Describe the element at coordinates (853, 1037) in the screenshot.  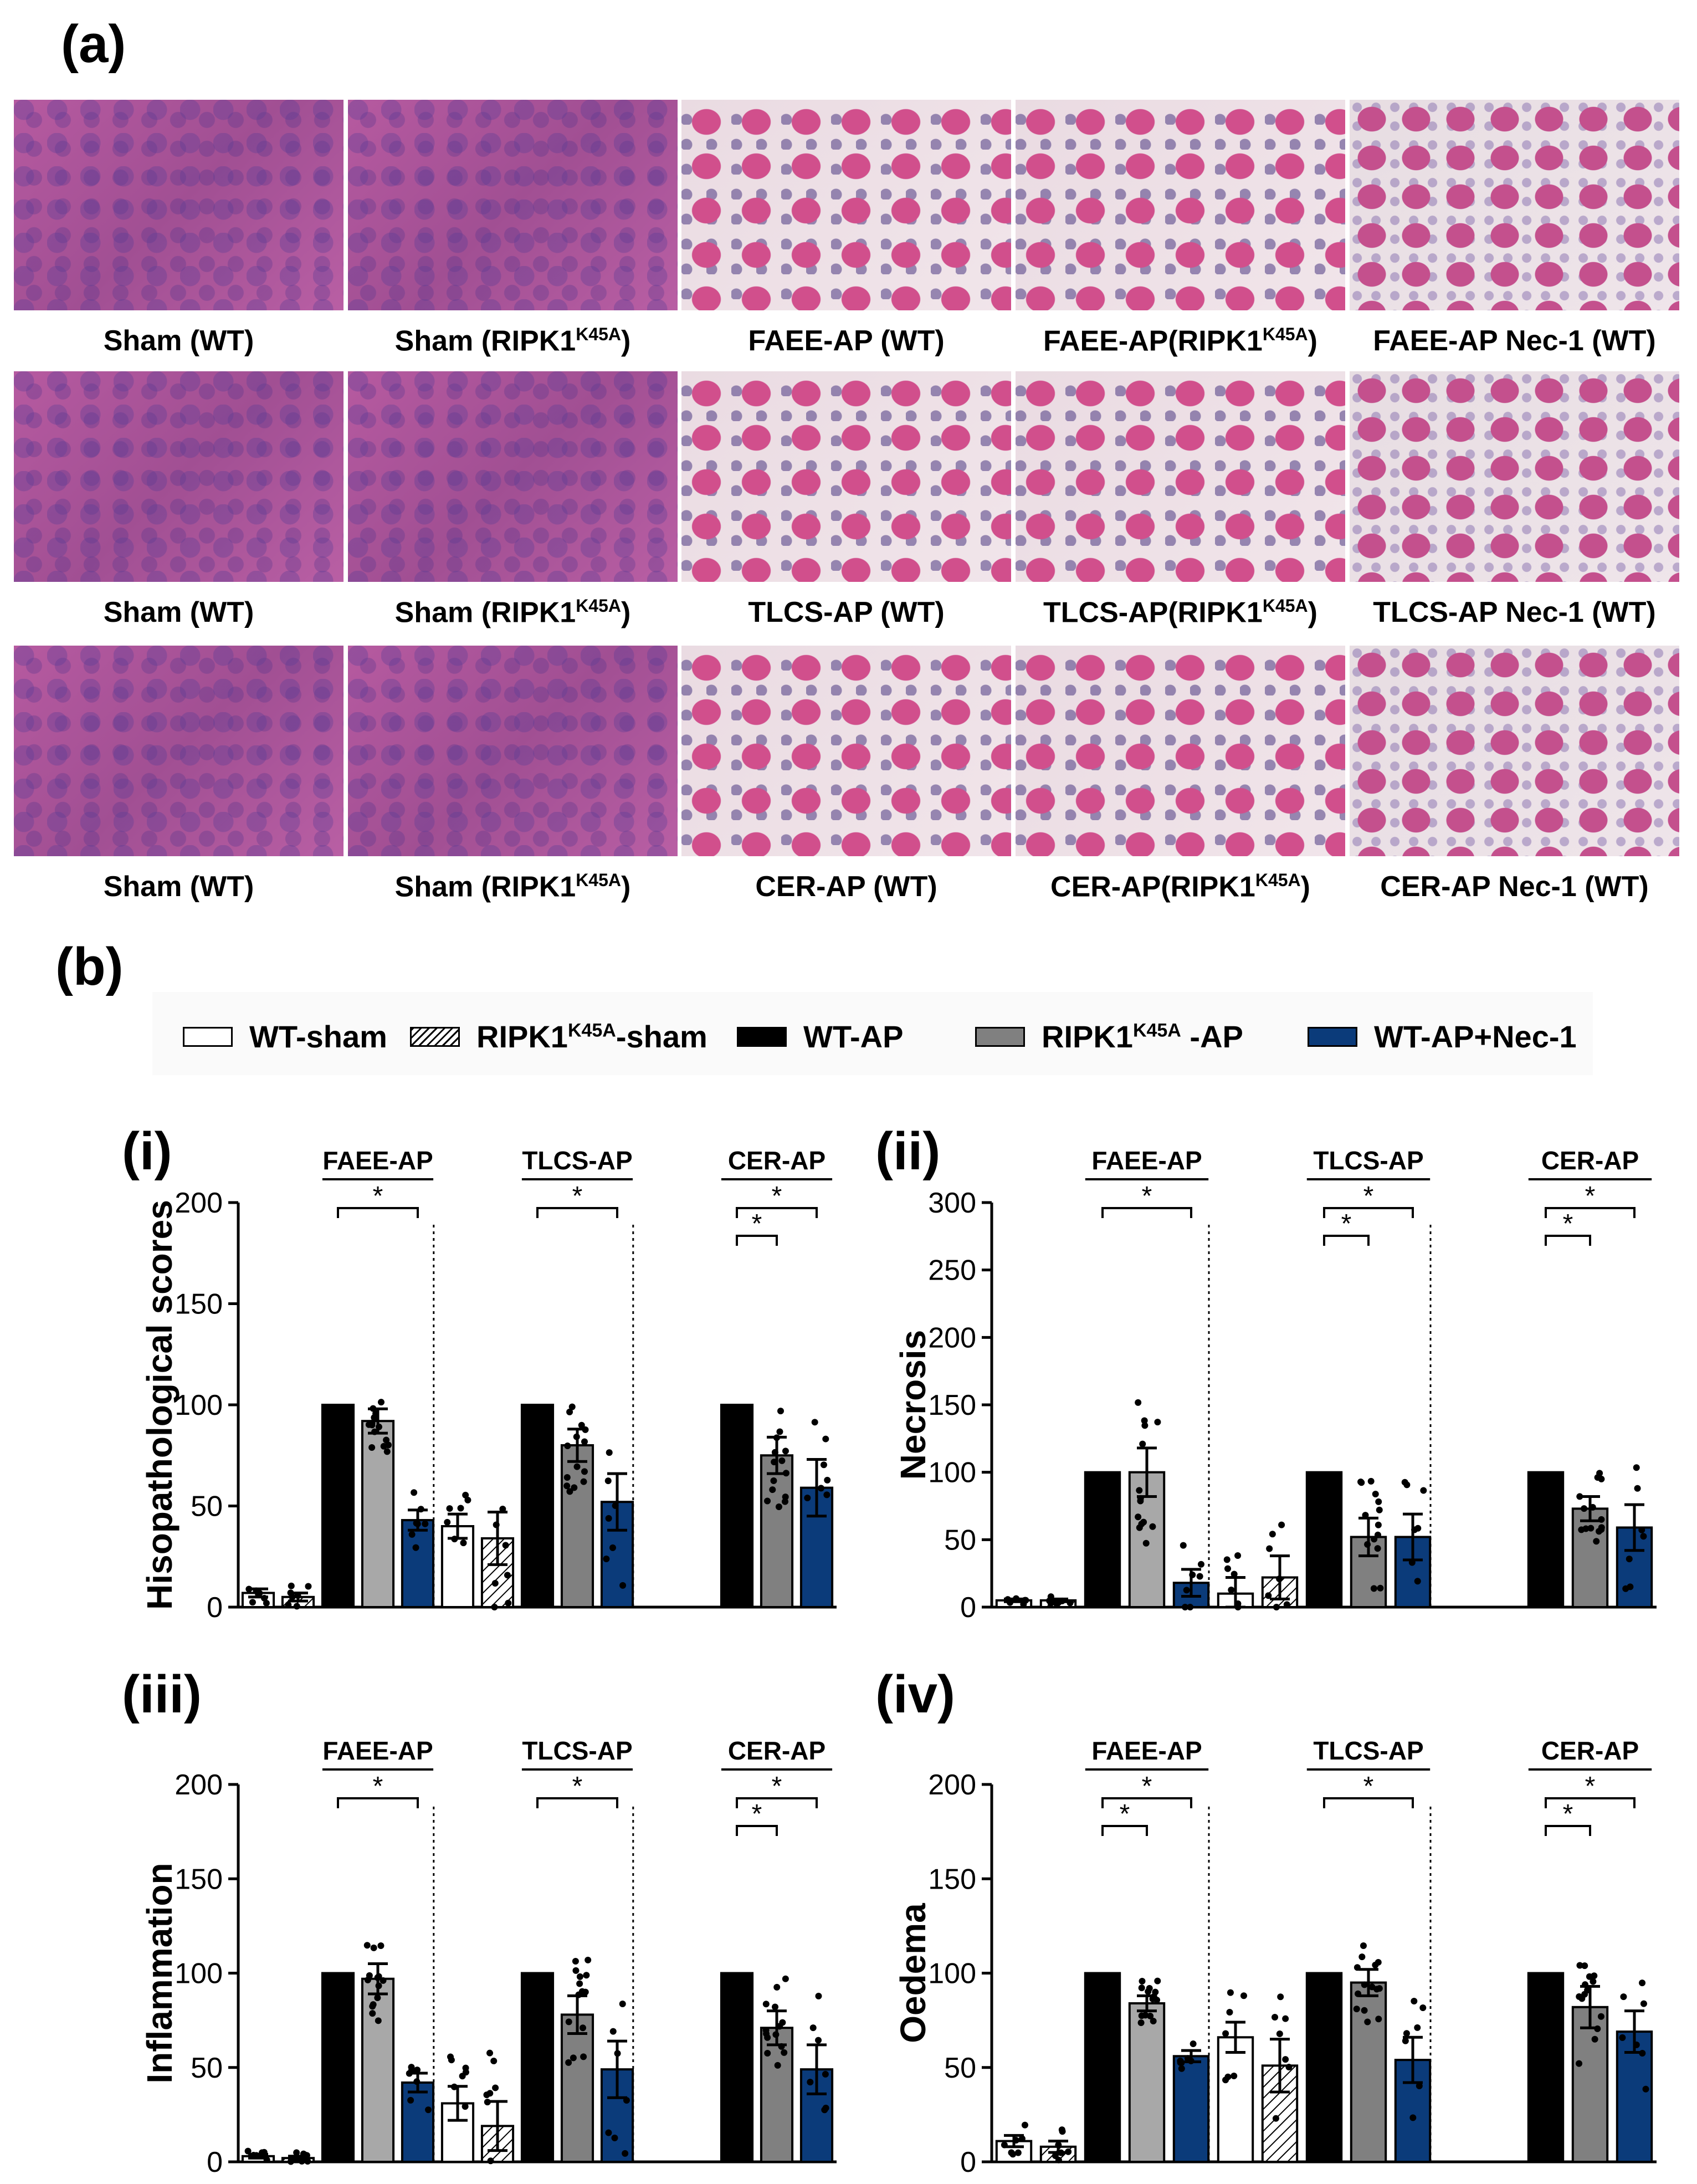
I see `legend-label: WT-AP` at that location.